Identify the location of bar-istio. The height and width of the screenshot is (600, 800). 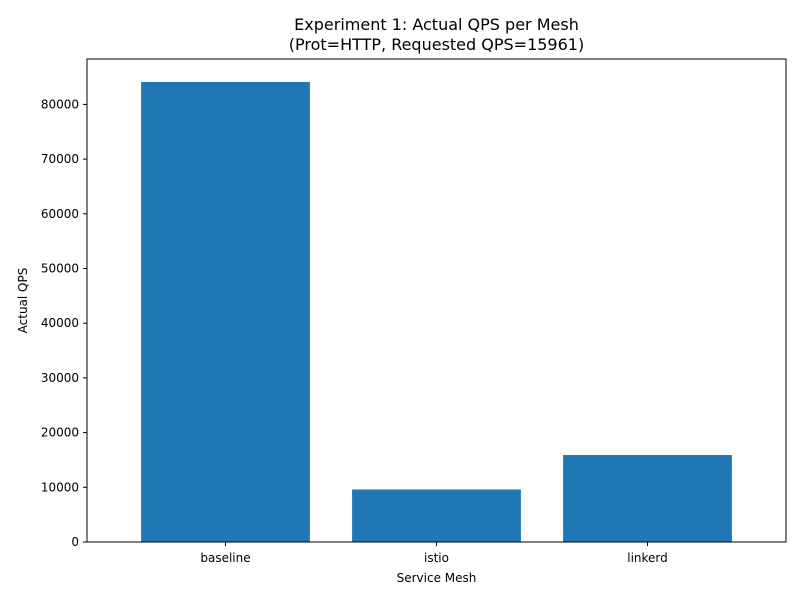
(436, 515).